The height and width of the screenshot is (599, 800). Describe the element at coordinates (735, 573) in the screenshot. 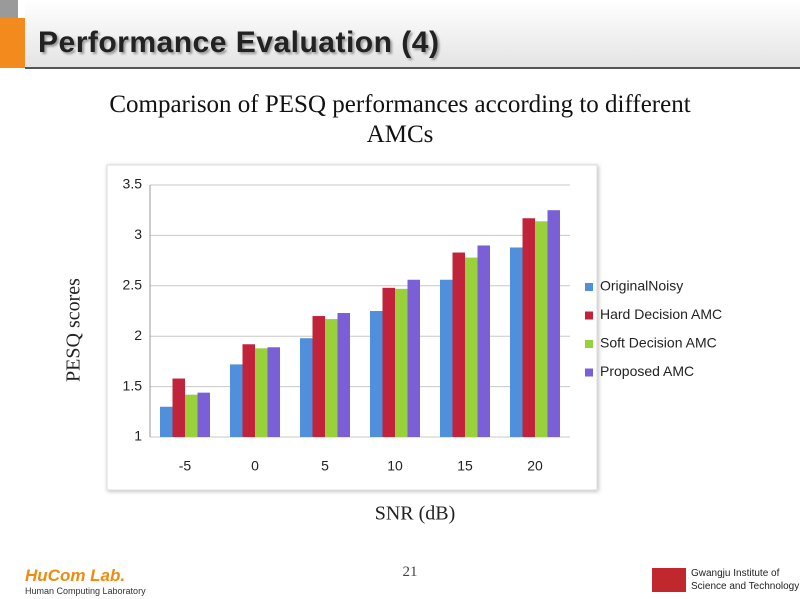

I see `institute-name: Gwangju Institute of` at that location.